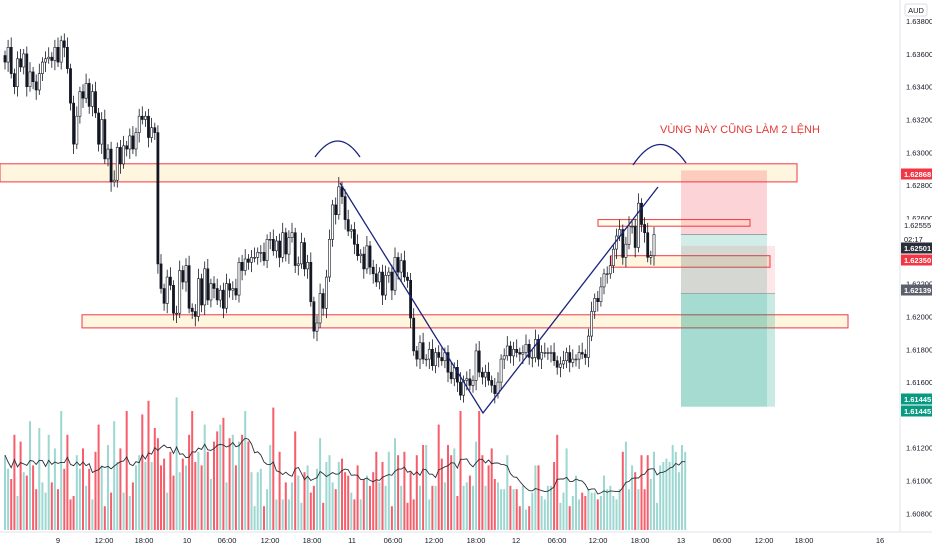 This screenshot has height=550, width=932. I want to click on x-tick-label: 16, so click(880, 540).